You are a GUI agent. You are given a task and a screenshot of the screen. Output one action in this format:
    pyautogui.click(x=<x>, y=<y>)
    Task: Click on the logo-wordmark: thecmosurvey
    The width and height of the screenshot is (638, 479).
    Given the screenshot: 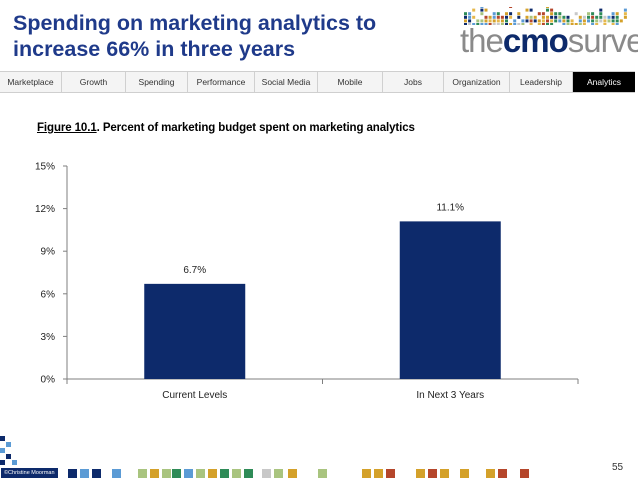 What is the action you would take?
    pyautogui.click(x=549, y=41)
    